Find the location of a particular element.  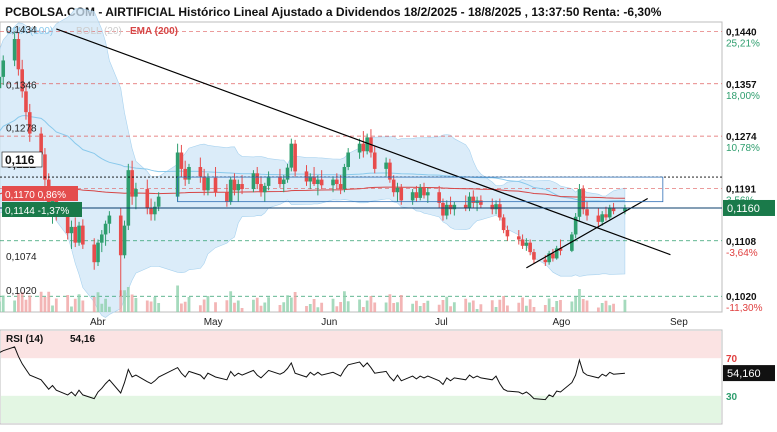

x-tick-label: Ago is located at coordinates (561, 322).